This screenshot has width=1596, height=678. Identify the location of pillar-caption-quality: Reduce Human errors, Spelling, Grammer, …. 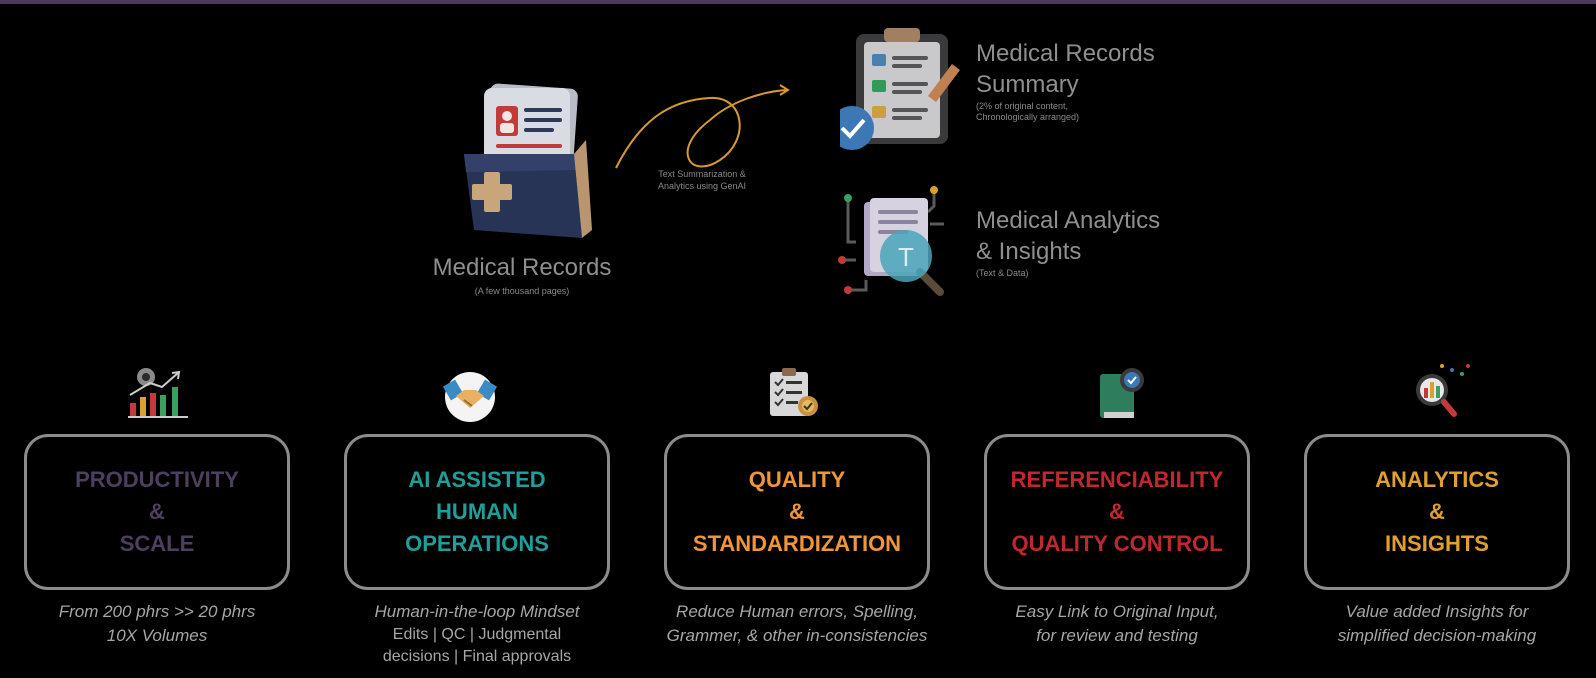
(797, 624).